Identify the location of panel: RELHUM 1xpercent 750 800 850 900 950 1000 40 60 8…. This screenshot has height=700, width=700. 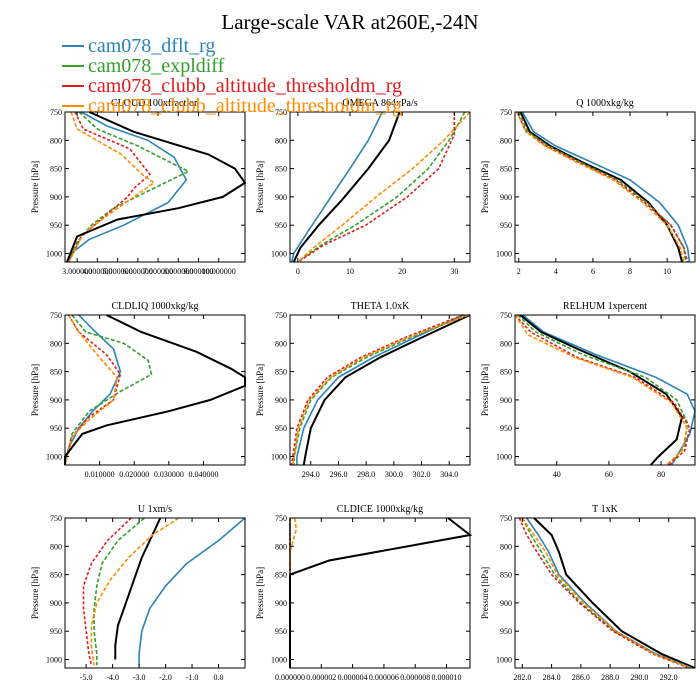
(588, 390).